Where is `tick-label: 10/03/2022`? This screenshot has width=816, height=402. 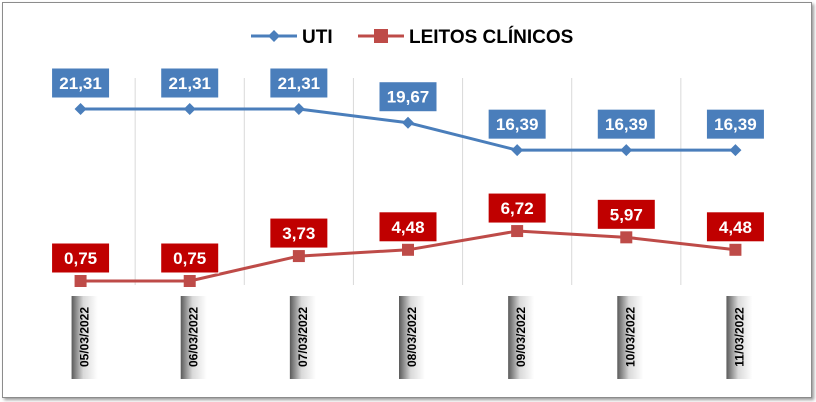 tick-label: 10/03/2022 is located at coordinates (630, 337).